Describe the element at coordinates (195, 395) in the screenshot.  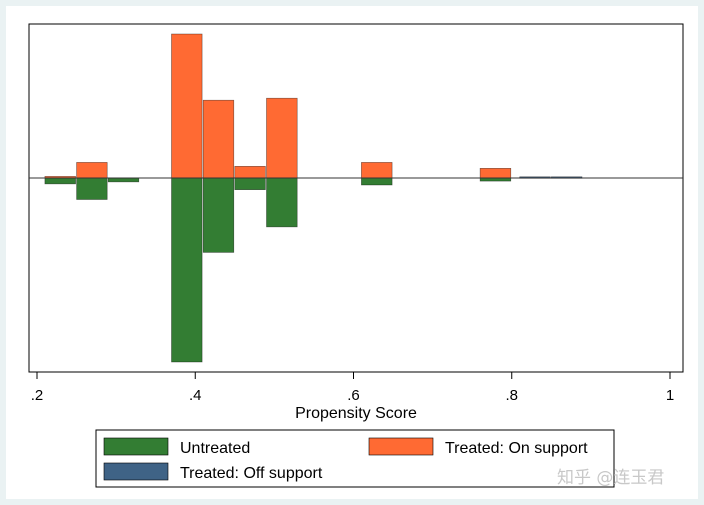
I see `x-tick-label-1: .4` at that location.